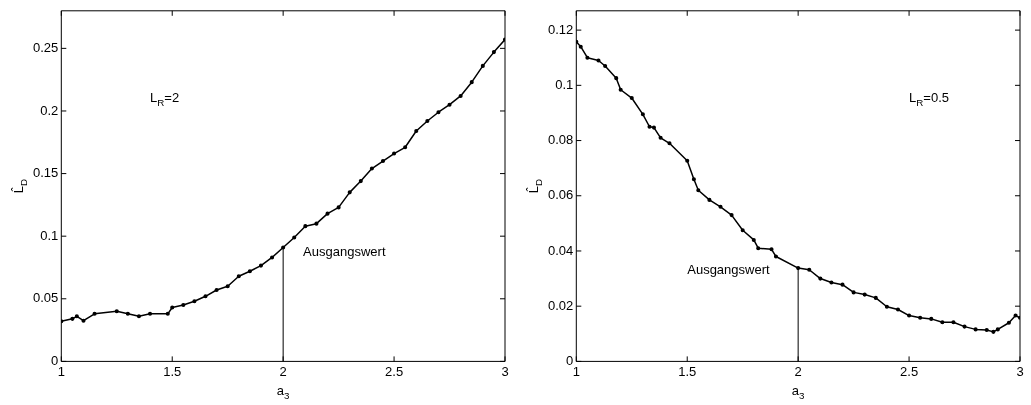 This screenshot has width=1031, height=405. I want to click on y-tick-label: 0.25, so click(45, 47).